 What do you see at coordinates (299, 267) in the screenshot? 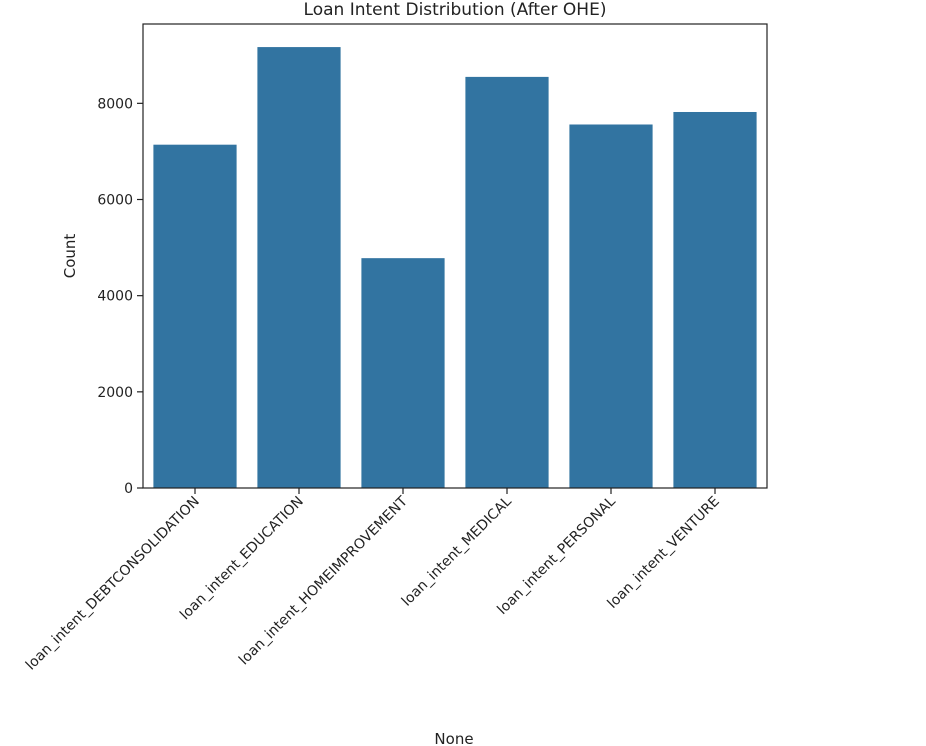
I see `bar-loan_intent_EDUCATION` at bounding box center [299, 267].